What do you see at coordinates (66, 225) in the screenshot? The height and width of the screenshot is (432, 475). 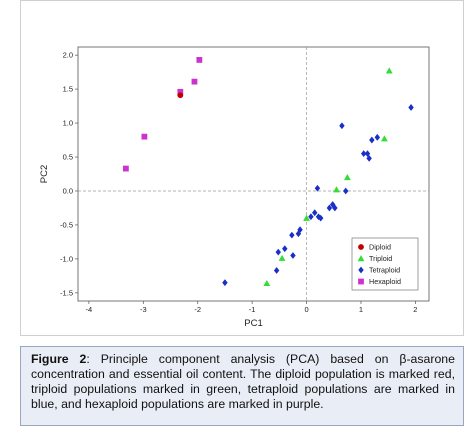 I see `y-tick-label: -0.5` at bounding box center [66, 225].